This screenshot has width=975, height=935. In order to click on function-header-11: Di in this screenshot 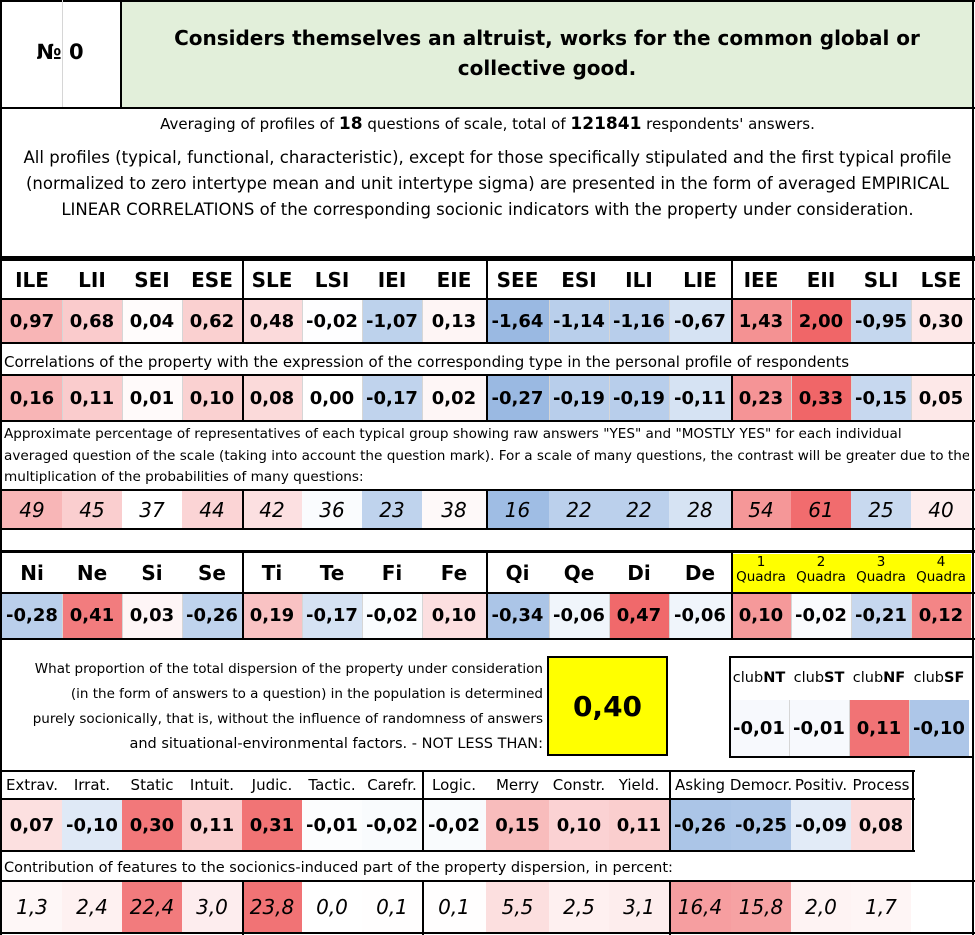, I will do `click(639, 573)`.